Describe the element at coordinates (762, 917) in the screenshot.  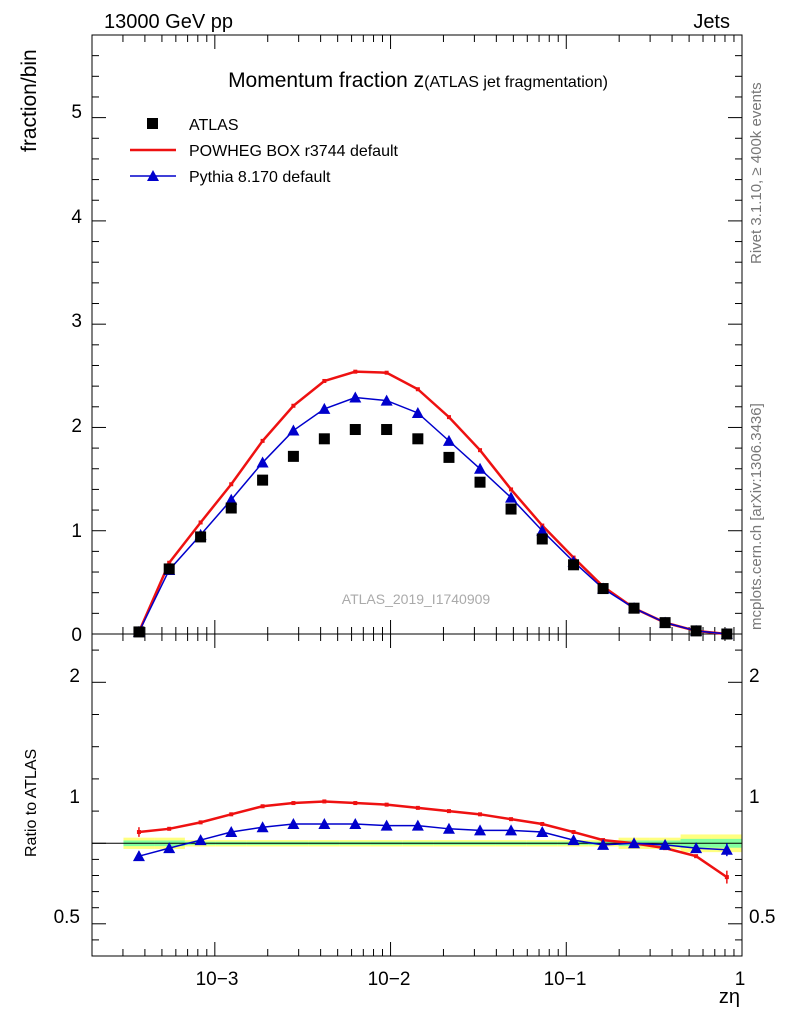
I see `ratio-tick-label-0.5-right: 0.5` at that location.